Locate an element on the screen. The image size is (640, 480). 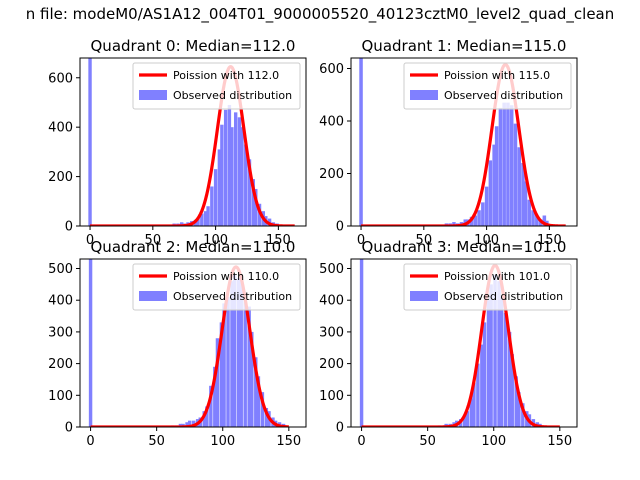
legend-fit-label: Poission with 110.0 is located at coordinates (226, 276).